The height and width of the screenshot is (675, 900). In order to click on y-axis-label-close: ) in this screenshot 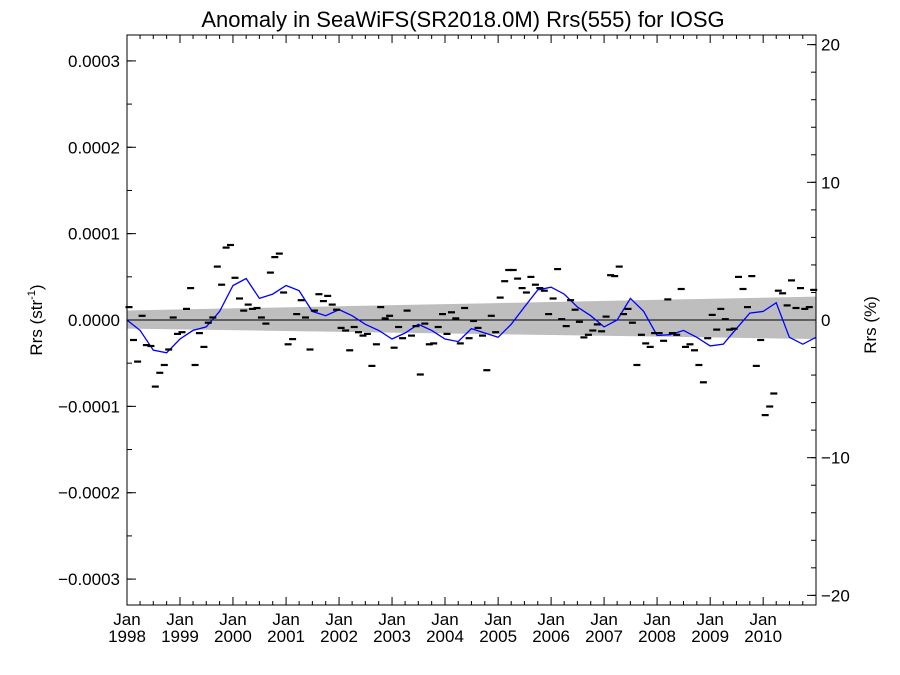, I will do `click(36, 287)`.